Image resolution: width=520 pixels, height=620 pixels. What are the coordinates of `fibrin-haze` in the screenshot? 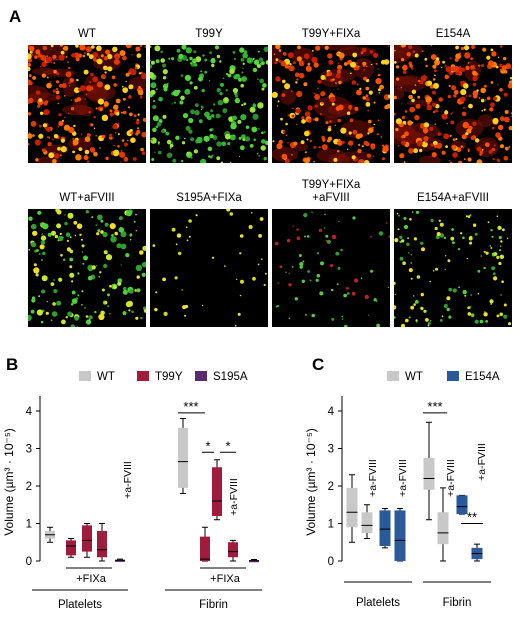 It's located at (356, 129).